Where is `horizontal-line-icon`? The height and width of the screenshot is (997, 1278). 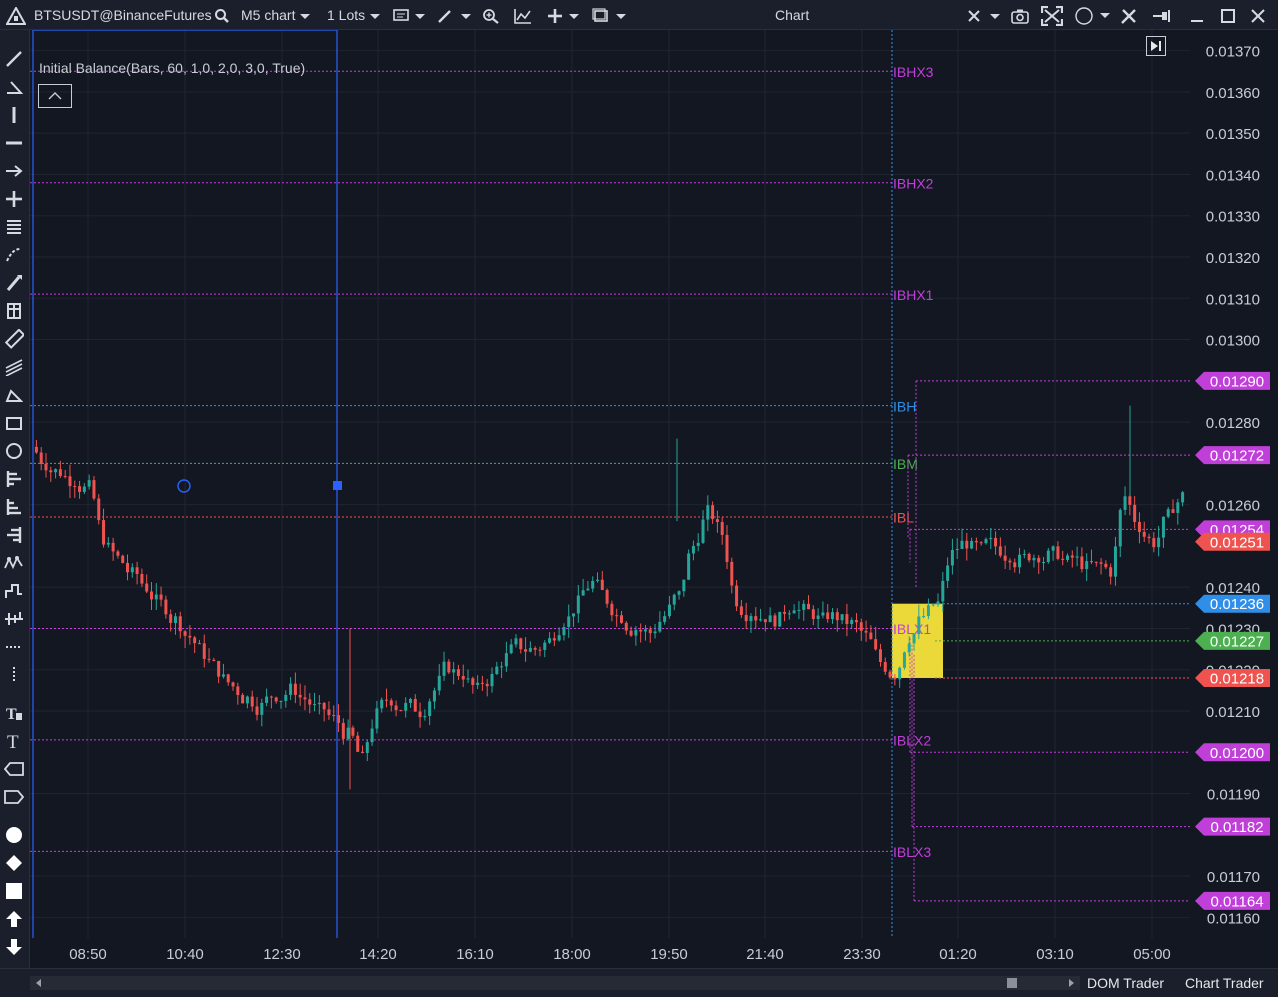 horizontal-line-icon is located at coordinates (14, 143).